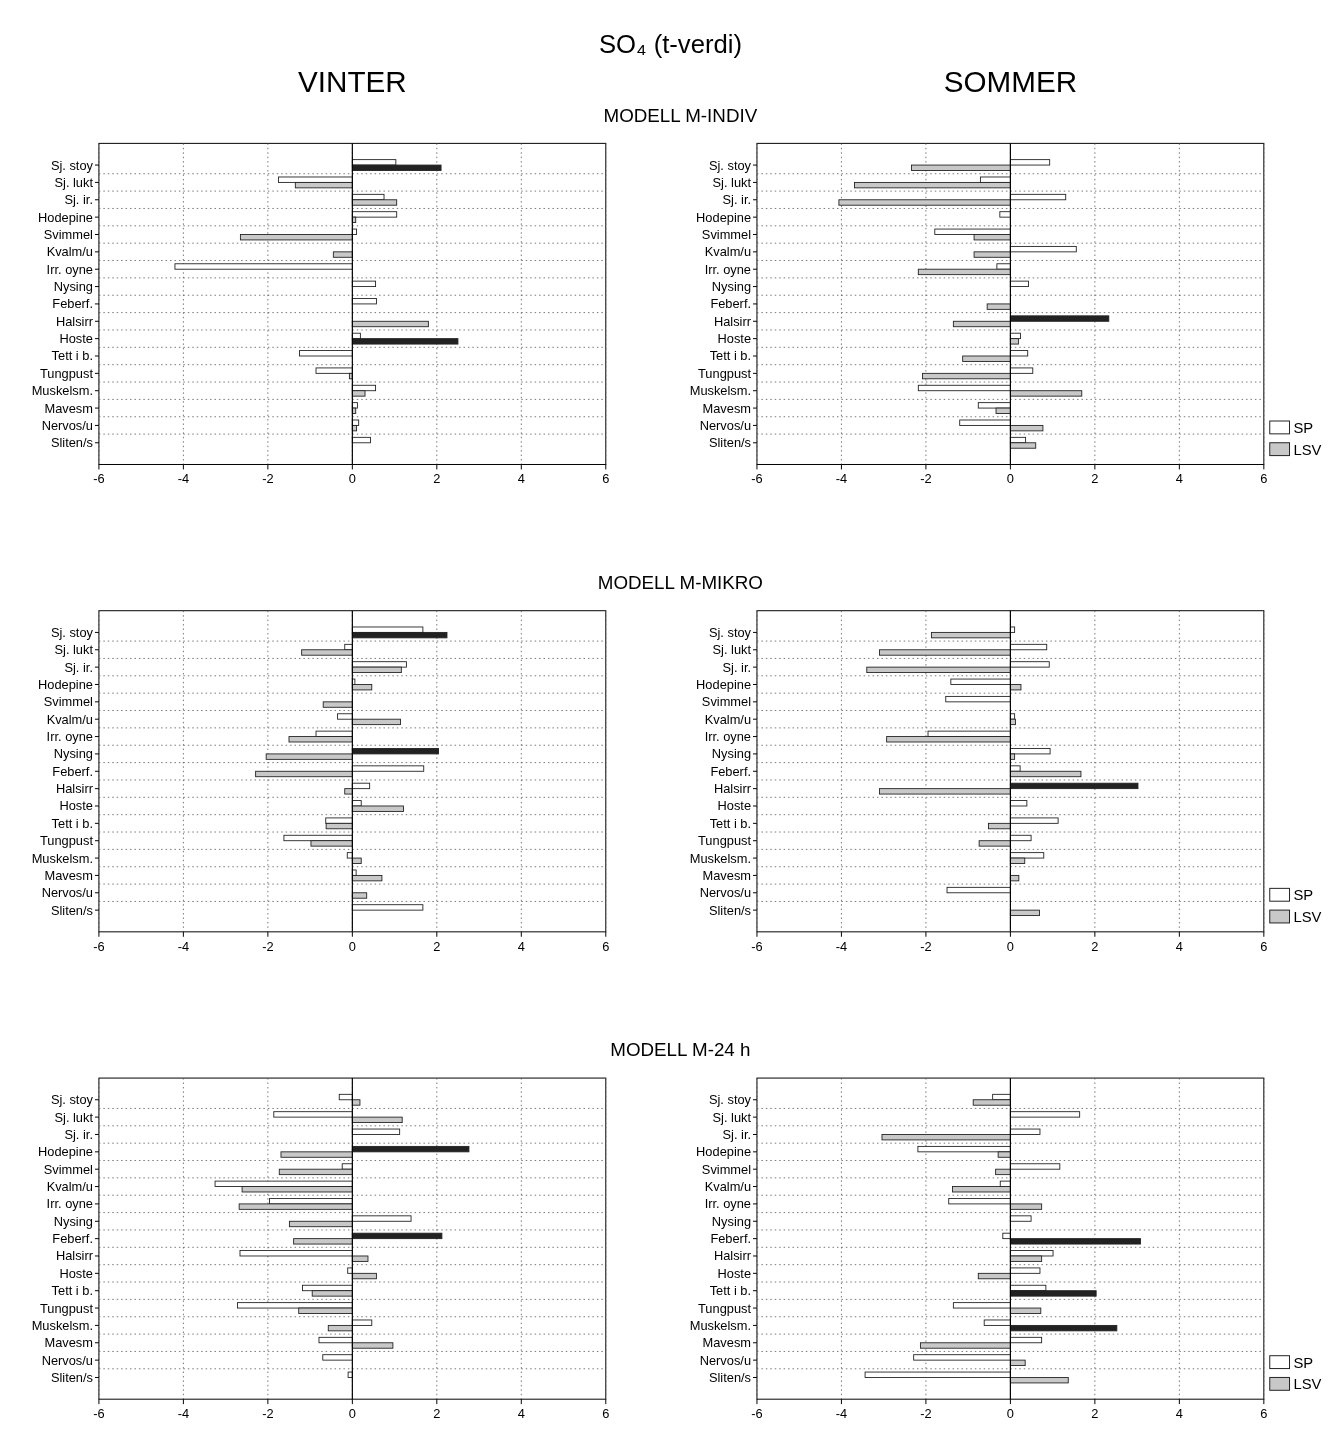 This screenshot has height=1434, width=1341. Describe the element at coordinates (352, 81) in the screenshot. I see `chart-subtitle: VINTER` at that location.